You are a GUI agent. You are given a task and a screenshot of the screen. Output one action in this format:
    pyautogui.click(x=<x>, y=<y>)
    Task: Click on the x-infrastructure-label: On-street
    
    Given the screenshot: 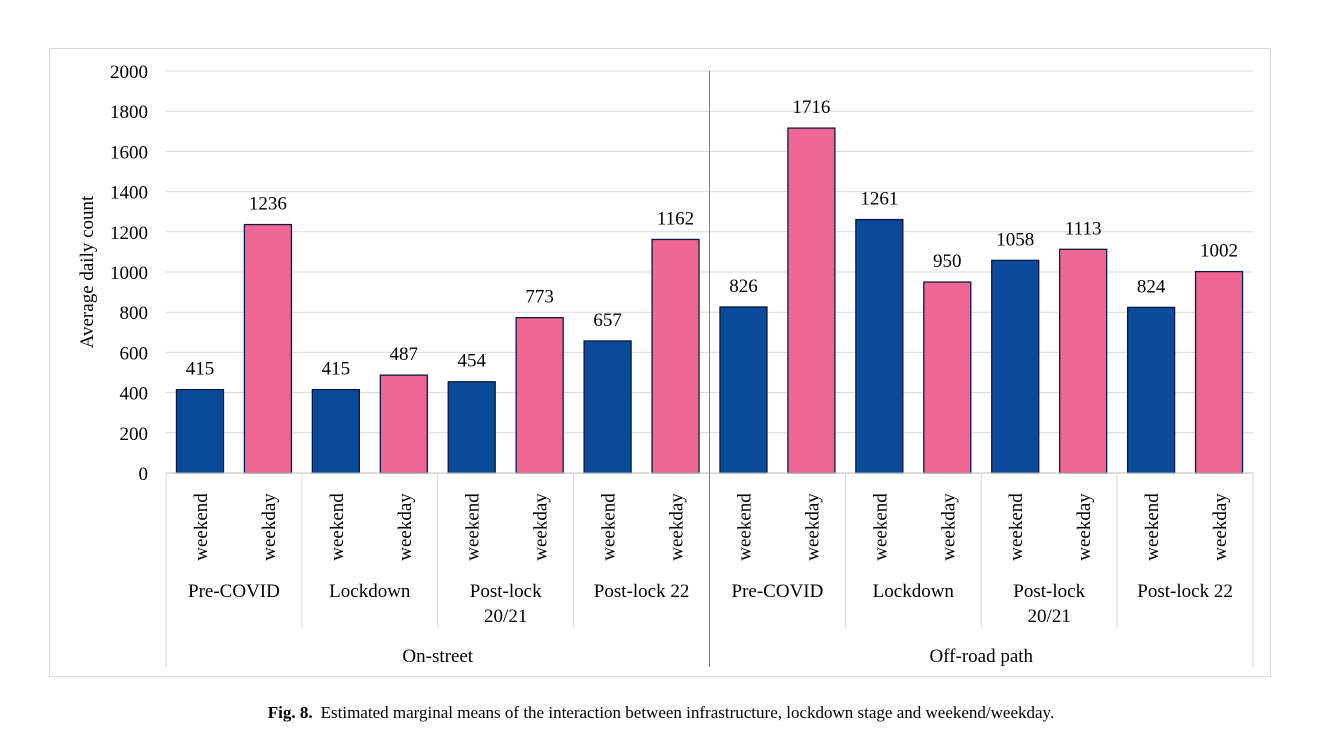 What is the action you would take?
    pyautogui.click(x=437, y=656)
    